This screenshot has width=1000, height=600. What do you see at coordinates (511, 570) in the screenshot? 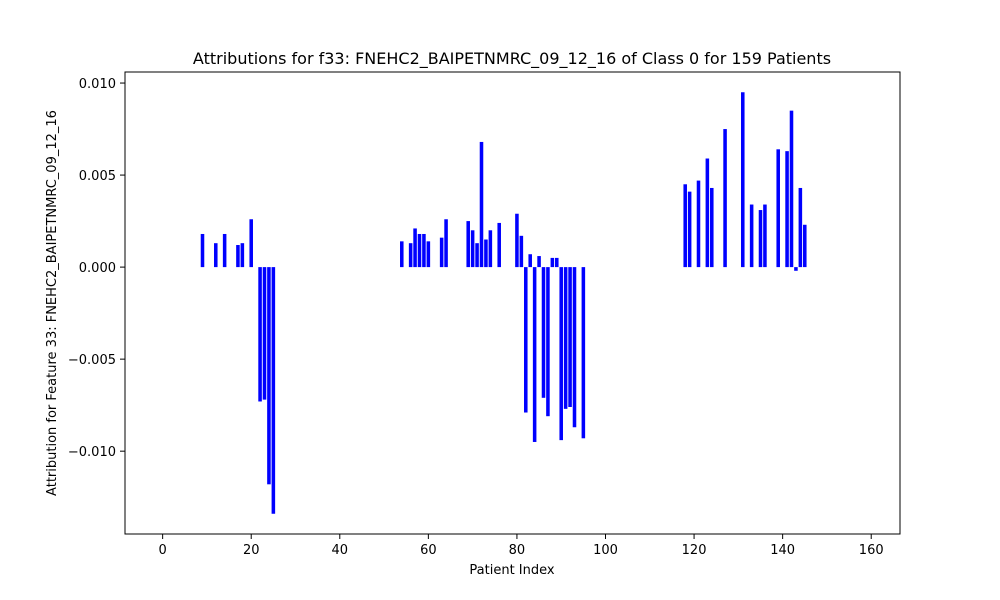
I see `x-axis-label: Patient Index` at bounding box center [511, 570].